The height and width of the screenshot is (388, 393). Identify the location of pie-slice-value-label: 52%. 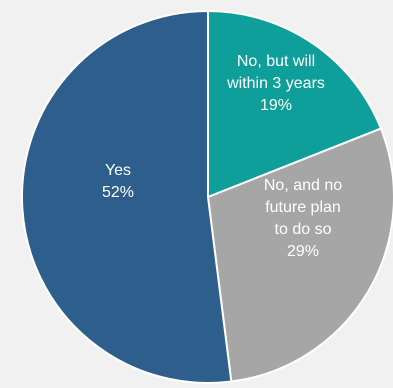
(118, 192).